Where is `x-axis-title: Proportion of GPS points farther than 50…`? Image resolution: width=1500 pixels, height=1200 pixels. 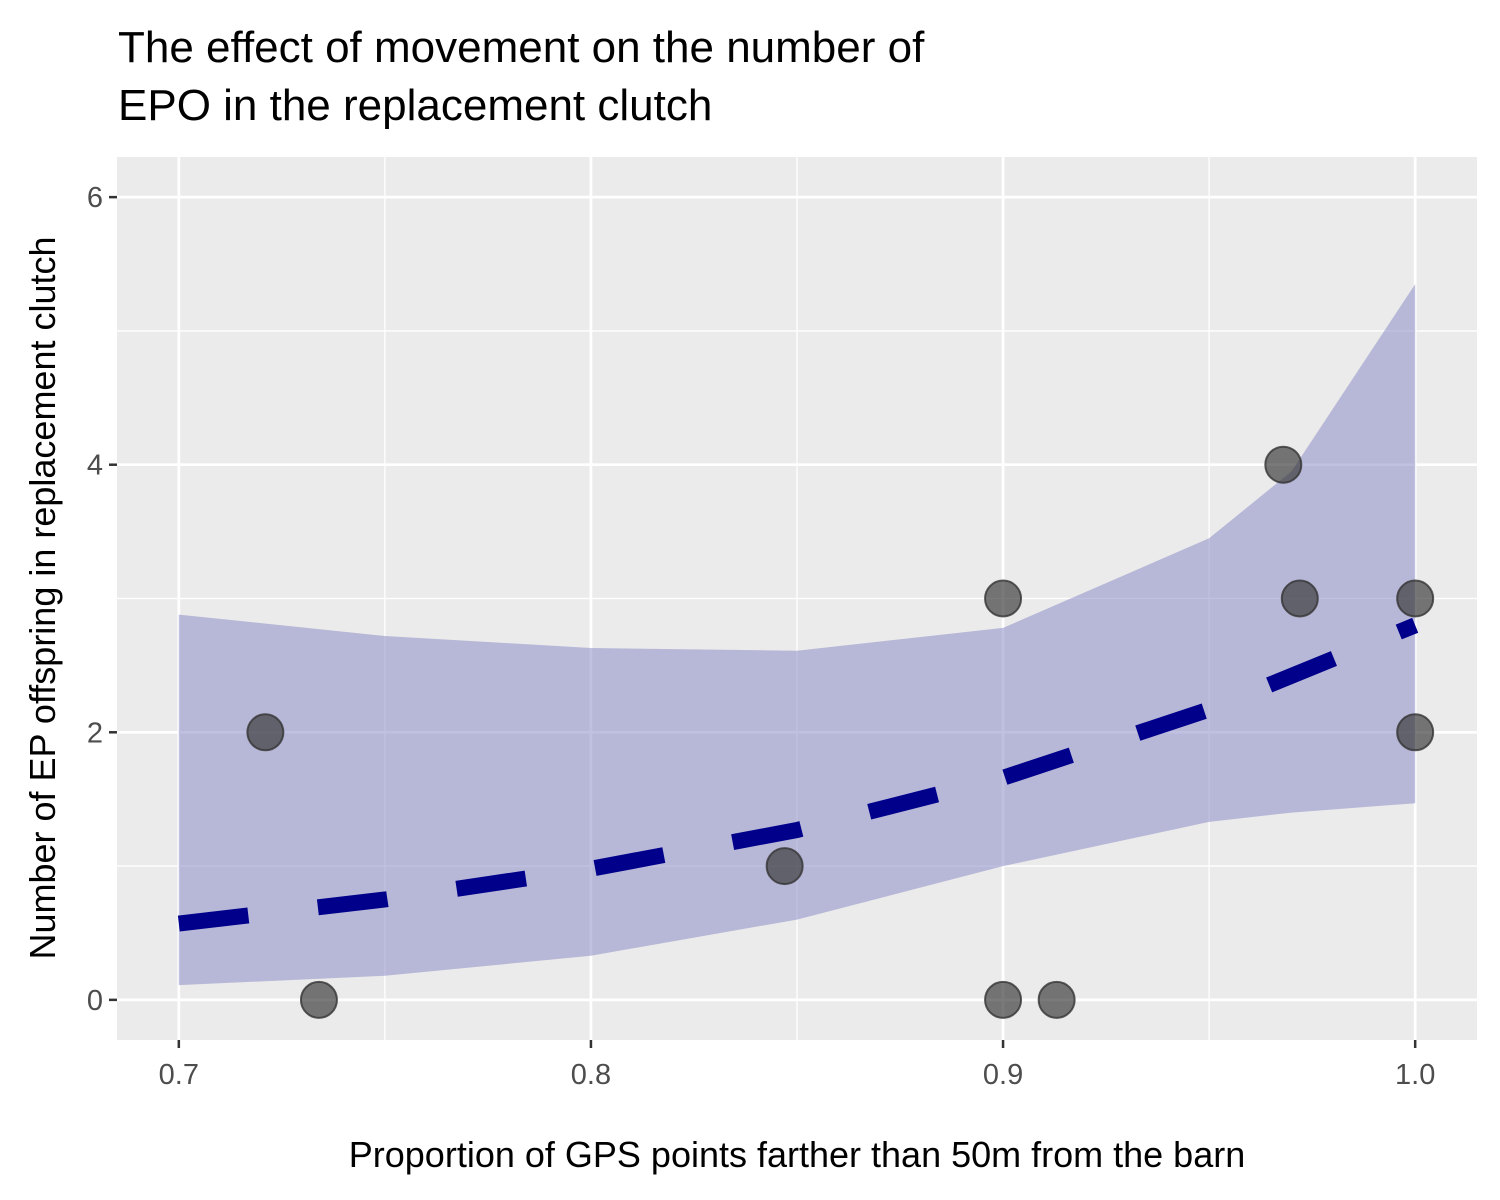
x-axis-title: Proportion of GPS points farther than 50… is located at coordinates (797, 1154).